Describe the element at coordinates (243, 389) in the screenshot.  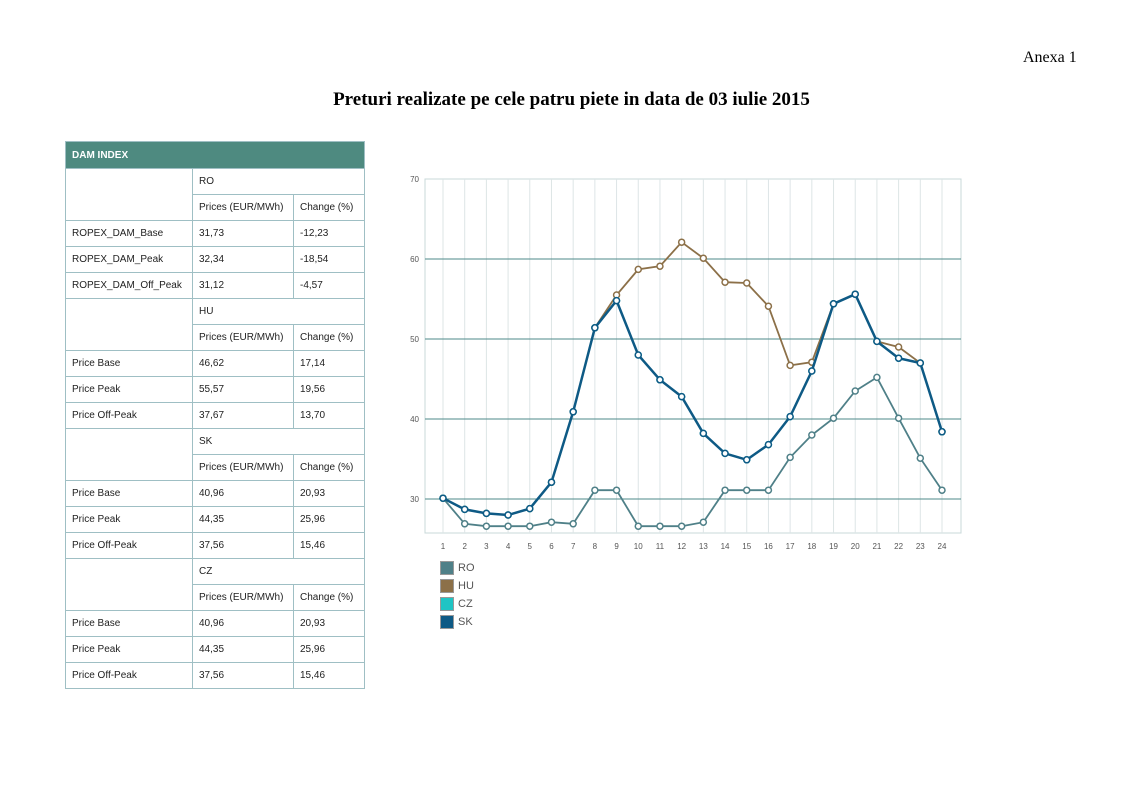
I see `price-value: 55,57` at that location.